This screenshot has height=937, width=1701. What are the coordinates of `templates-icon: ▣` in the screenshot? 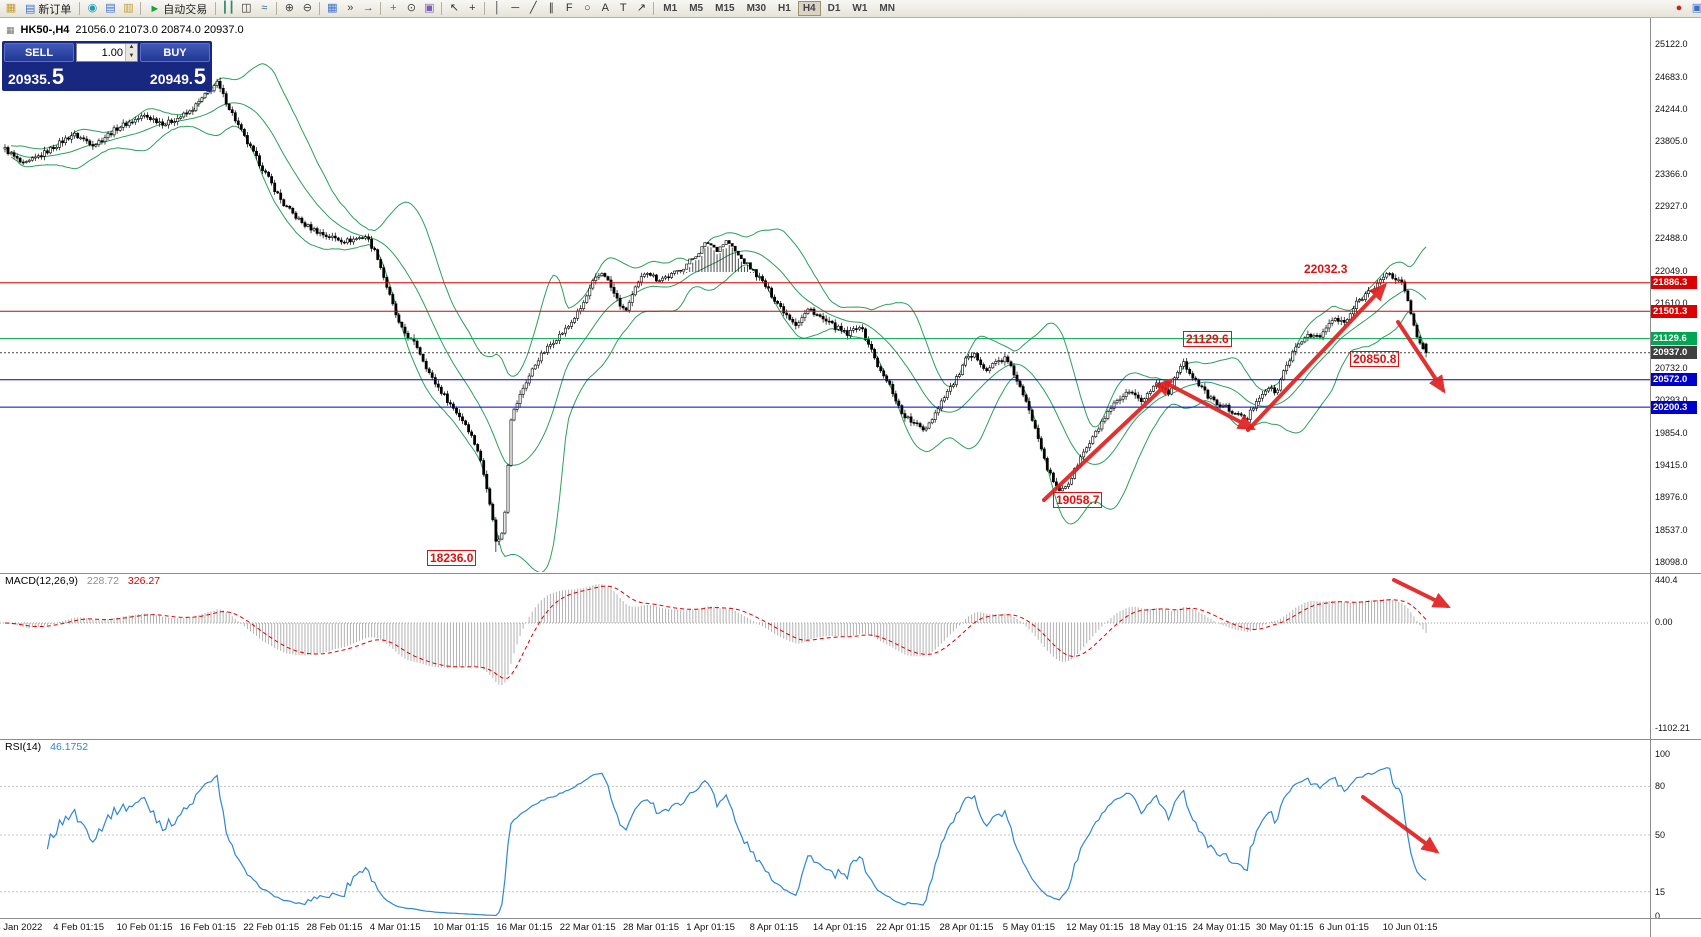 It's located at (429, 8).